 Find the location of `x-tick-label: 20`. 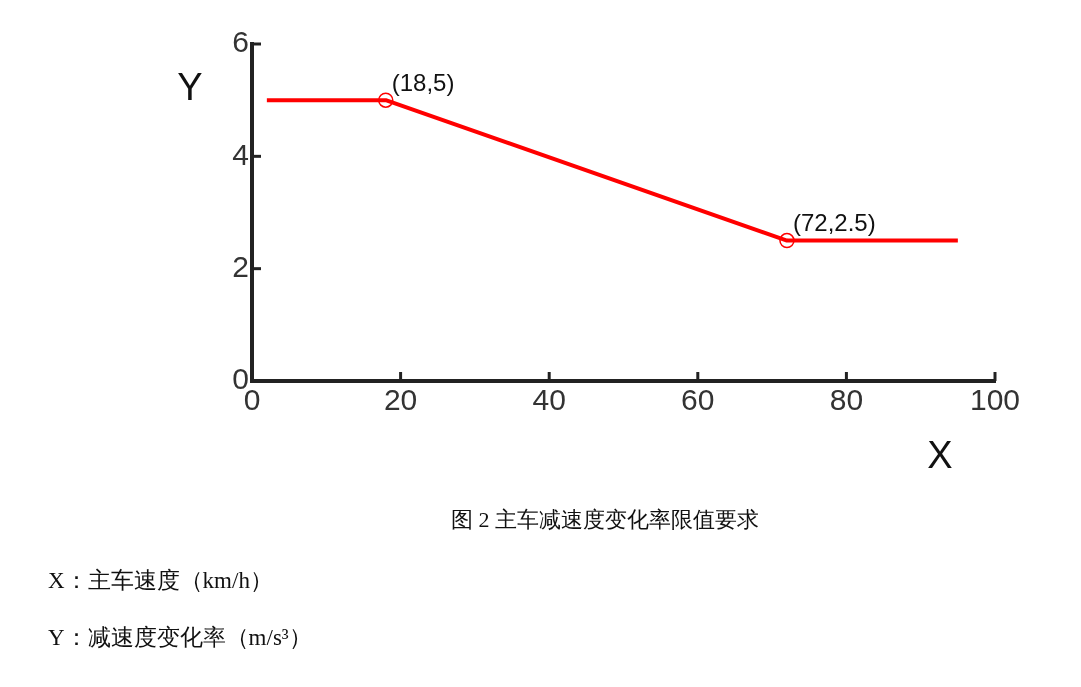

x-tick-label: 20 is located at coordinates (400, 400).